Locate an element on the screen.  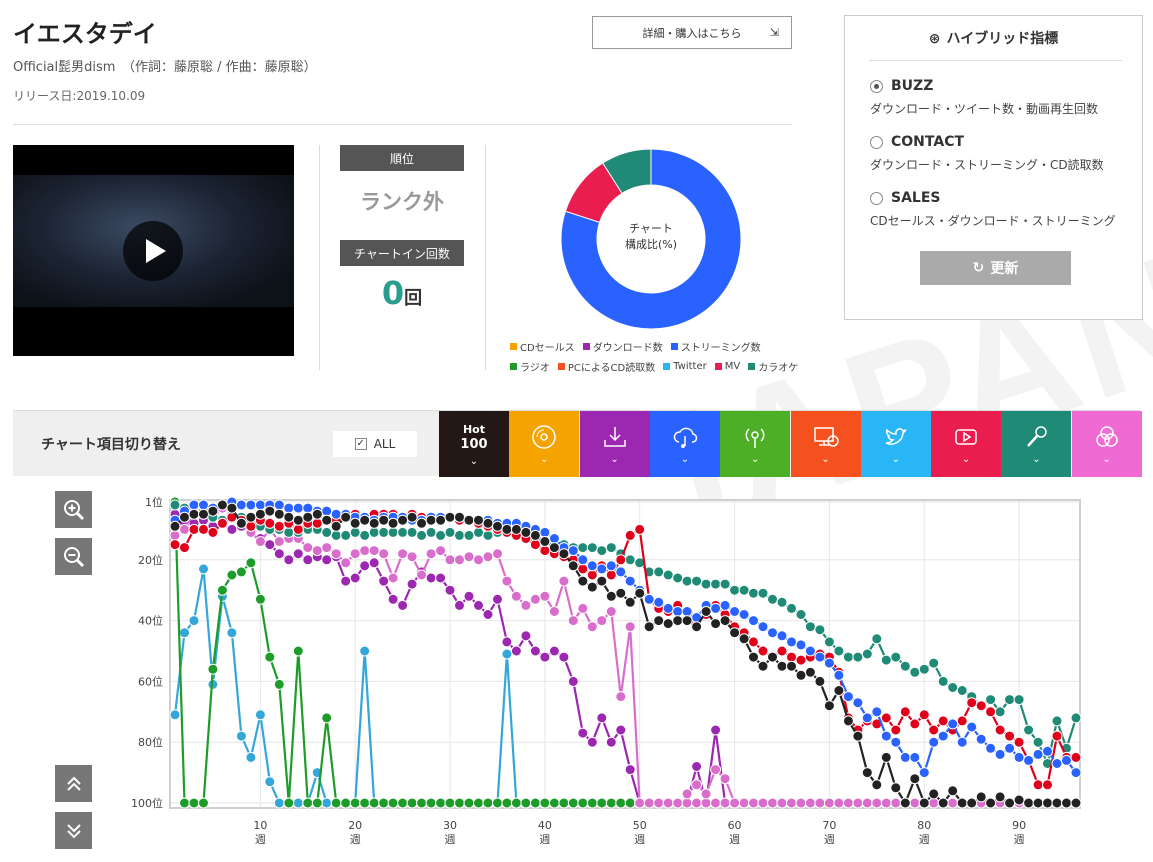
tab-radio: ⌄ is located at coordinates (755, 444).